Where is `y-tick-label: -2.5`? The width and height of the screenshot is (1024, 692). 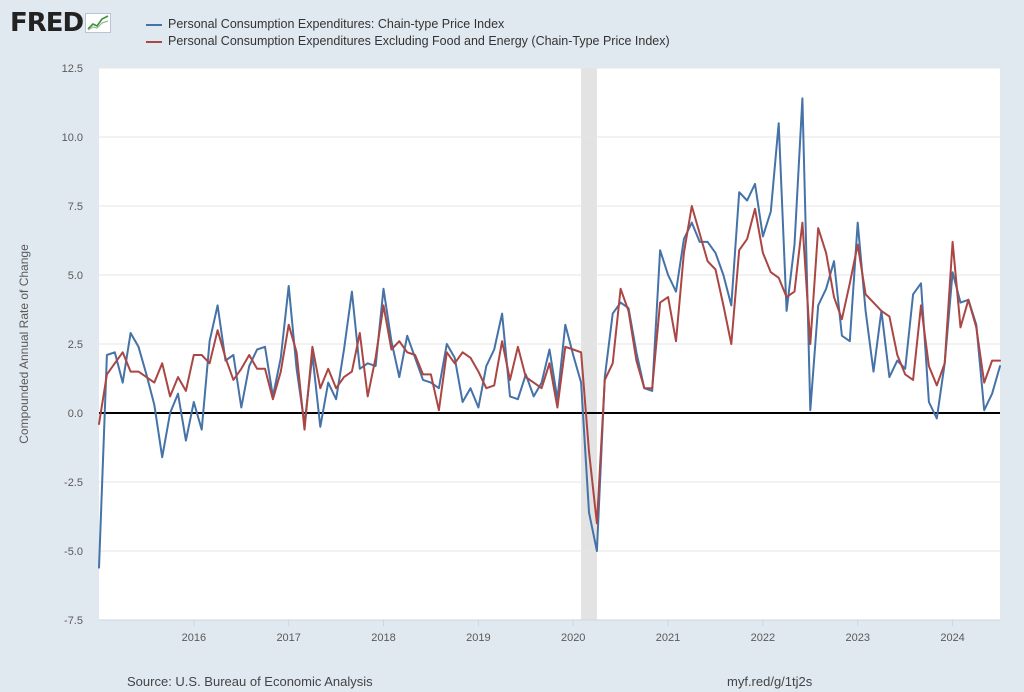
y-tick-label: -2.5 is located at coordinates (73, 483).